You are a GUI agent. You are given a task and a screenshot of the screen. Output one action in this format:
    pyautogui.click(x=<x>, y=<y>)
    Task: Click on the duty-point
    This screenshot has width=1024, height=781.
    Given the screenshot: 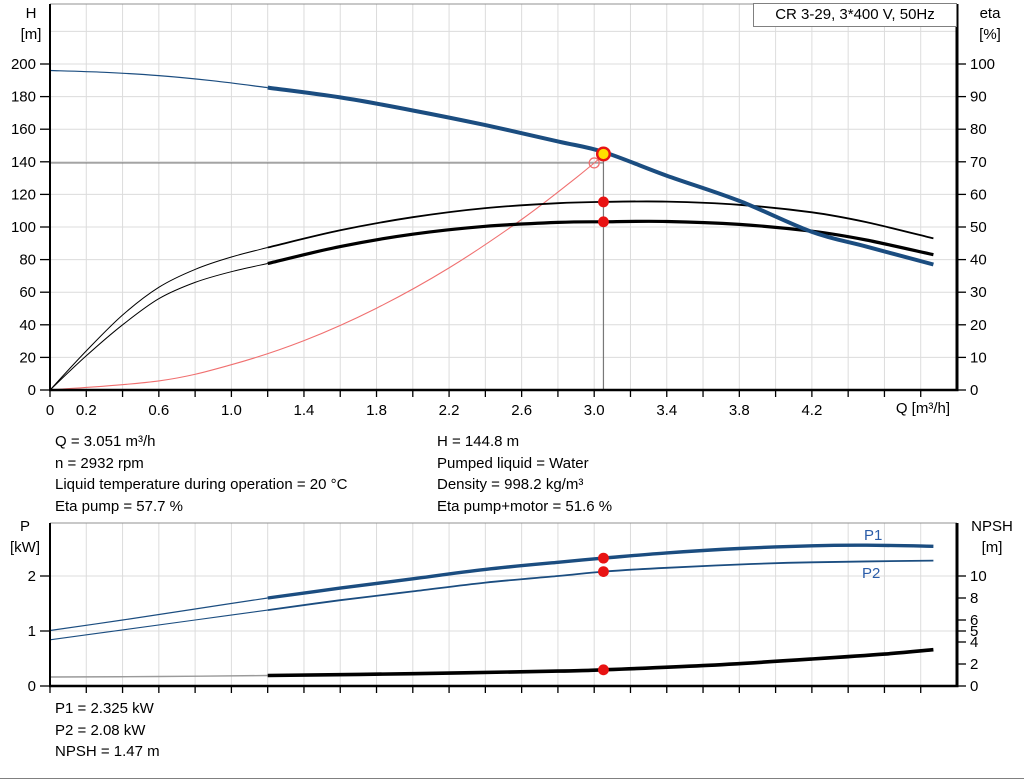 What is the action you would take?
    pyautogui.click(x=603, y=154)
    